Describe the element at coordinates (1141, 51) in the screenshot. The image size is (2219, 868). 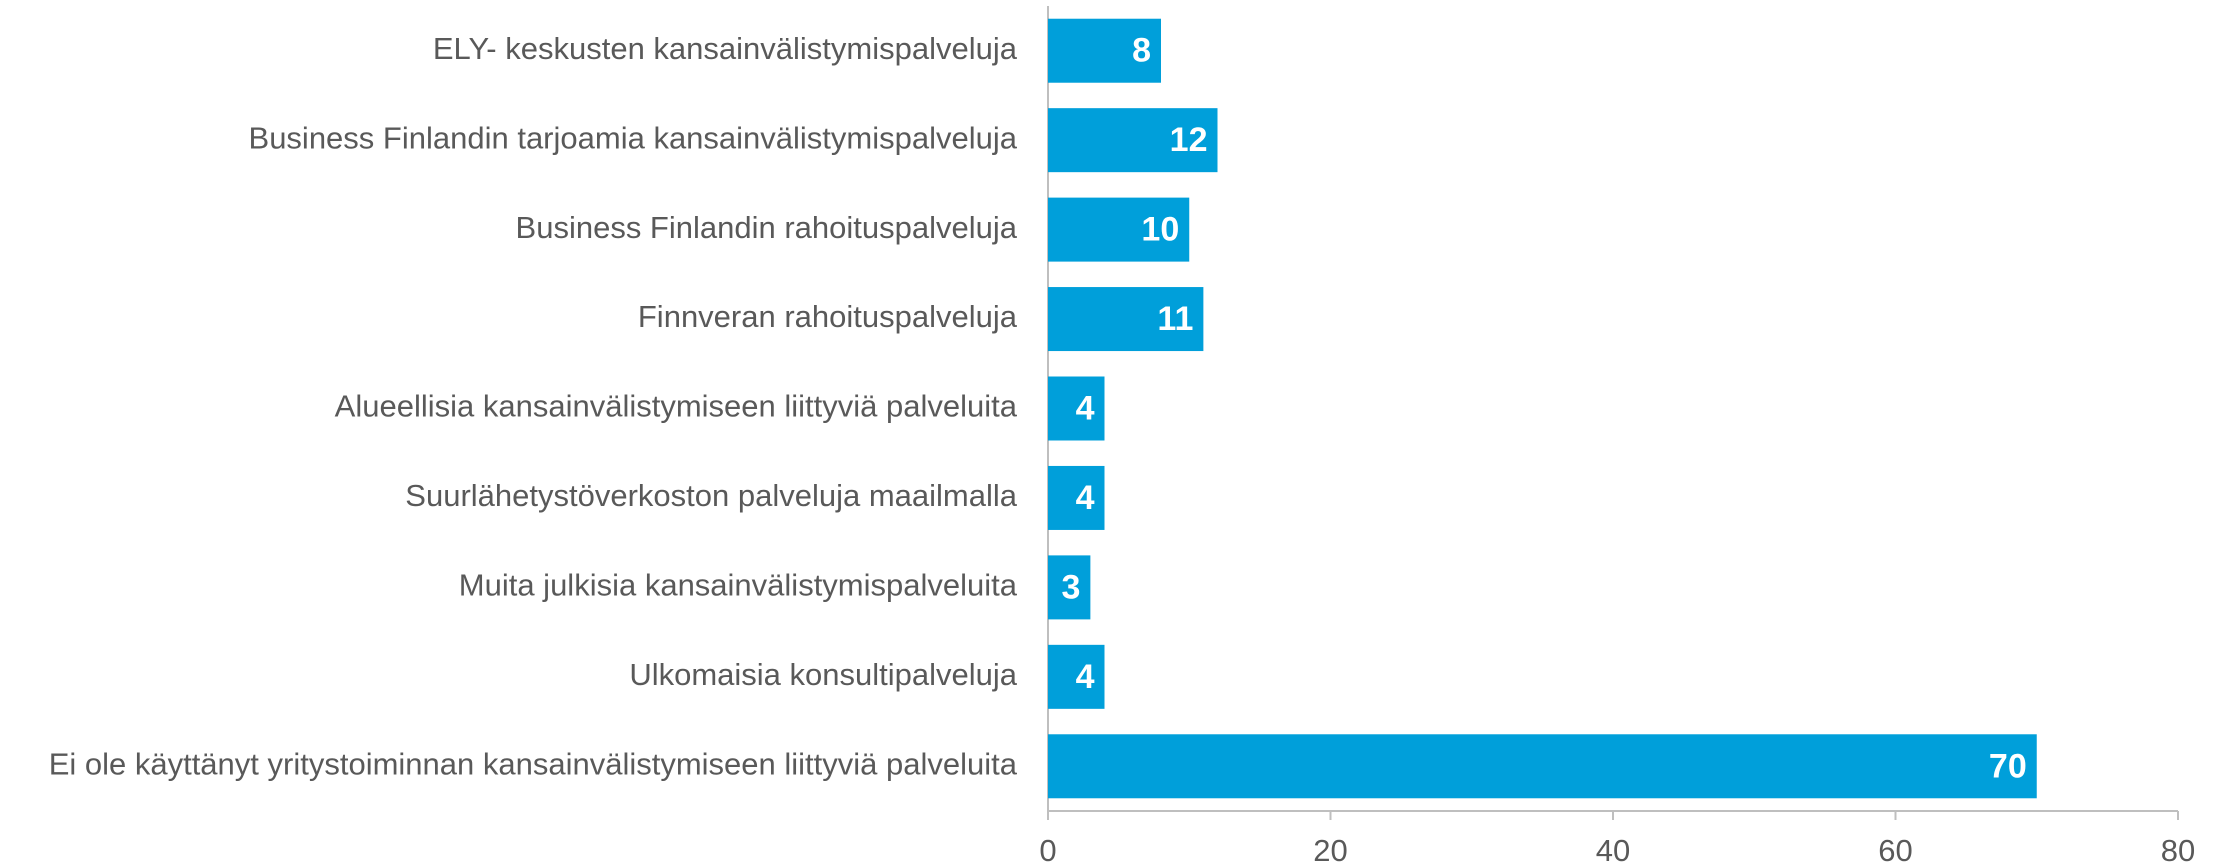
I see `data-label: 8` at that location.